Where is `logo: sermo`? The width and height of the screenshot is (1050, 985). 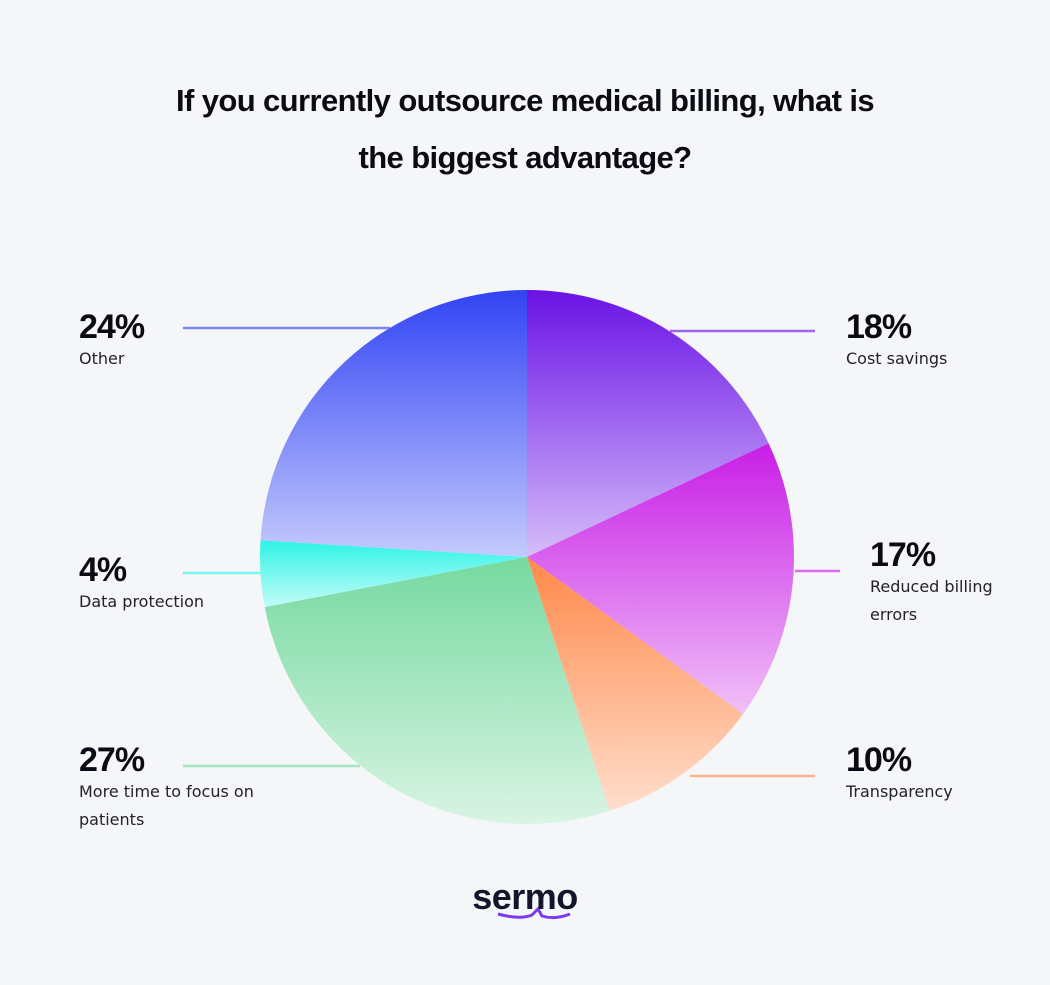
logo: sermo is located at coordinates (525, 896).